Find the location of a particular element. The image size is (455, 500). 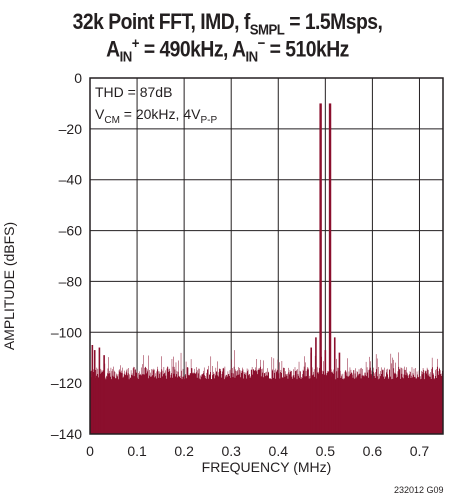

x-tick-label: 0.3 is located at coordinates (231, 451).